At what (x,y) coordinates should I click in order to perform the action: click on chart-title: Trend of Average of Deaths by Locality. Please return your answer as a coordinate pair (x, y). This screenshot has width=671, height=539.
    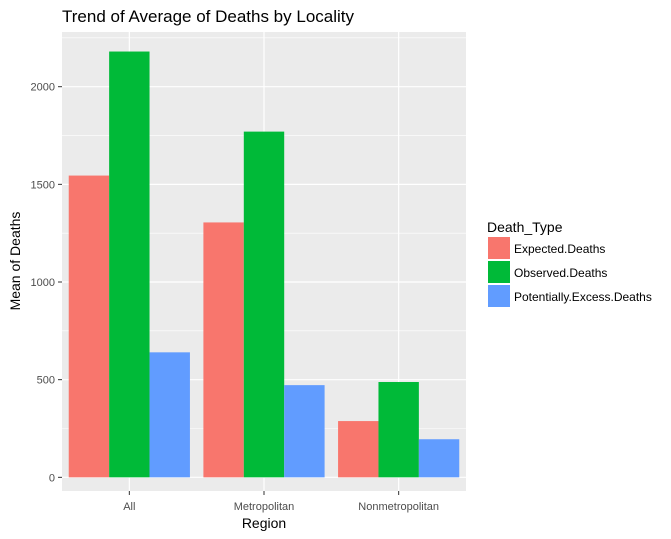
    Looking at the image, I should click on (208, 16).